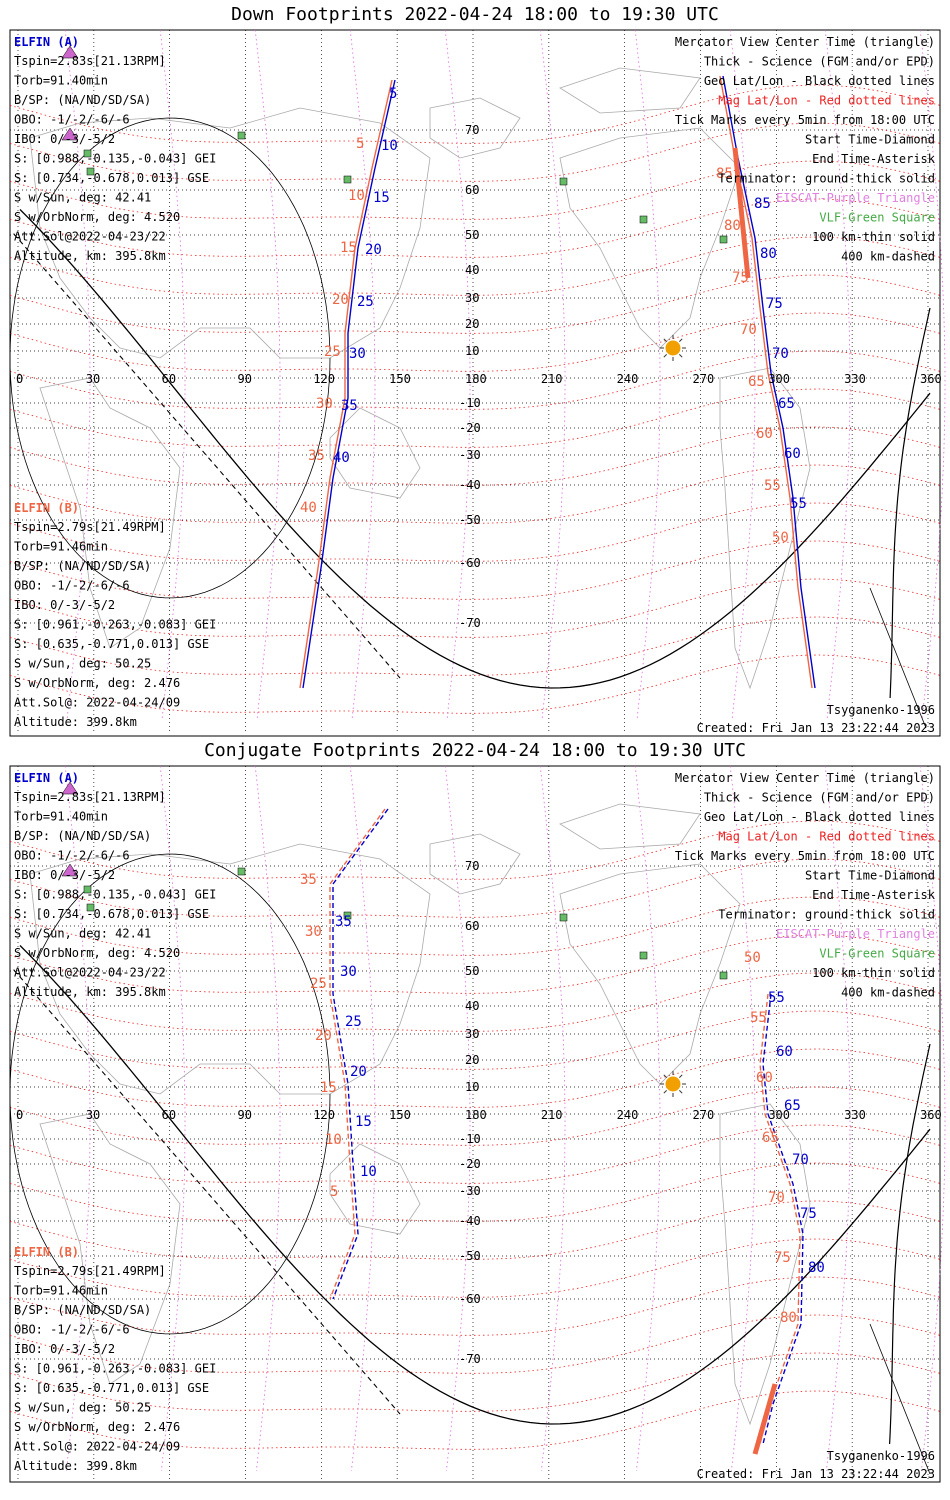 Image resolution: width=950 pixels, height=1500 pixels. What do you see at coordinates (46, 508) in the screenshot?
I see `elfin-b-title: ELFIN (B)` at bounding box center [46, 508].